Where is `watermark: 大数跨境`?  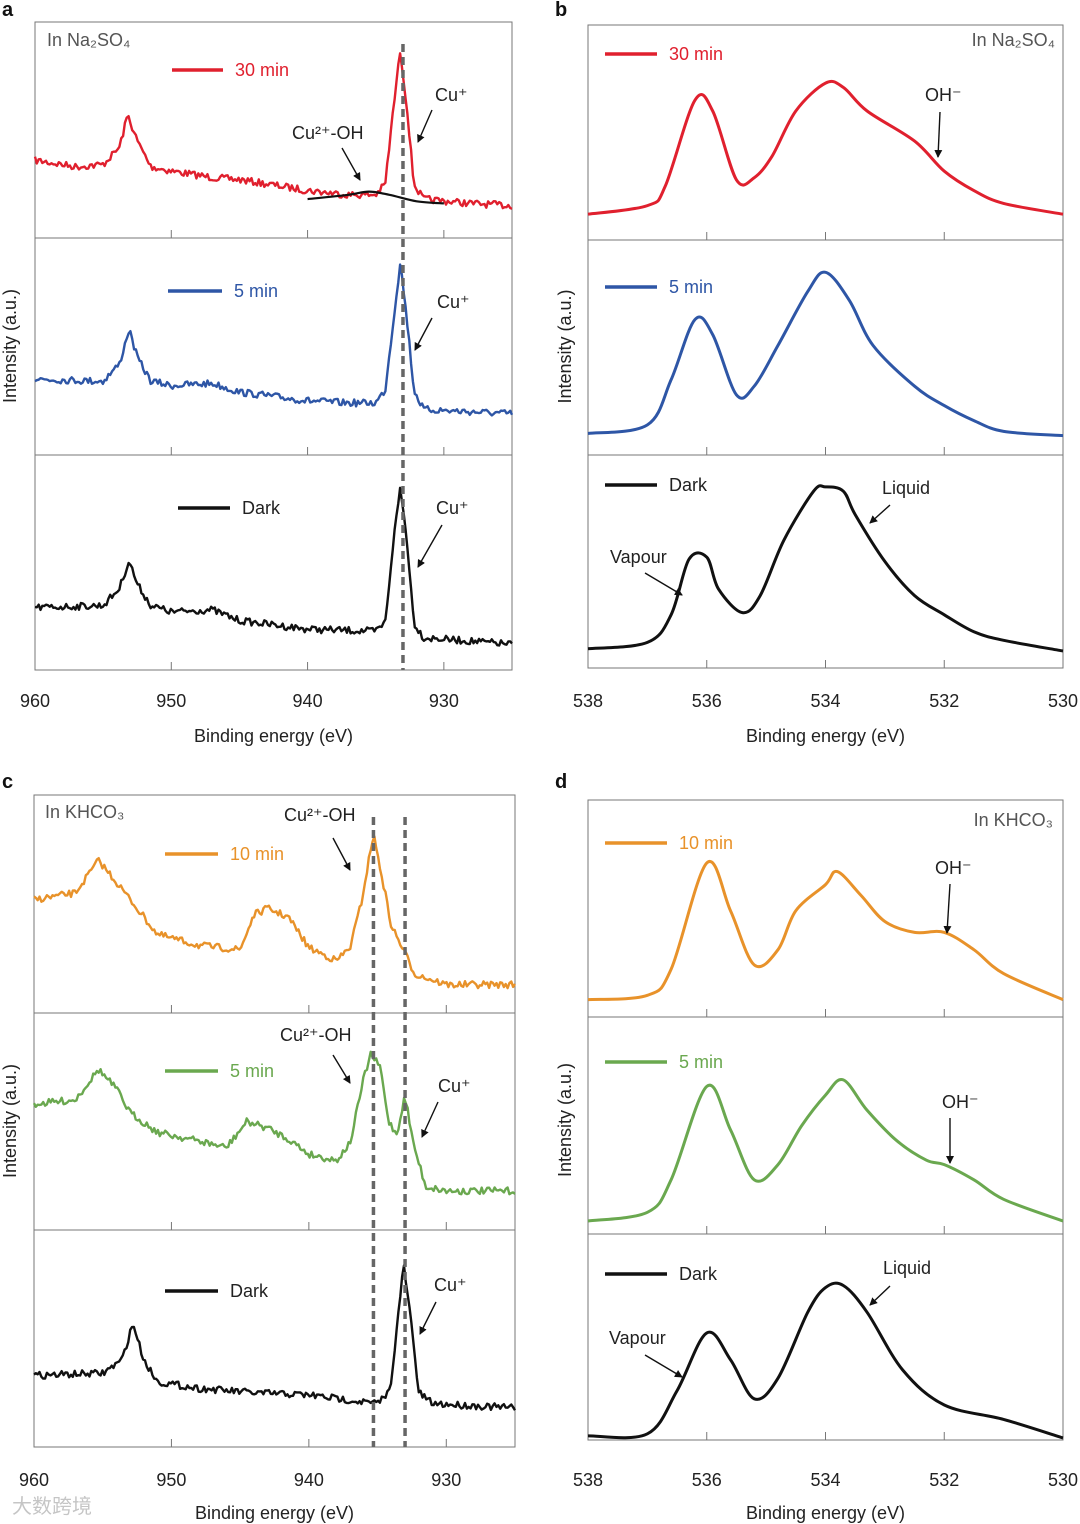 watermark: 大数跨境 is located at coordinates (52, 1506).